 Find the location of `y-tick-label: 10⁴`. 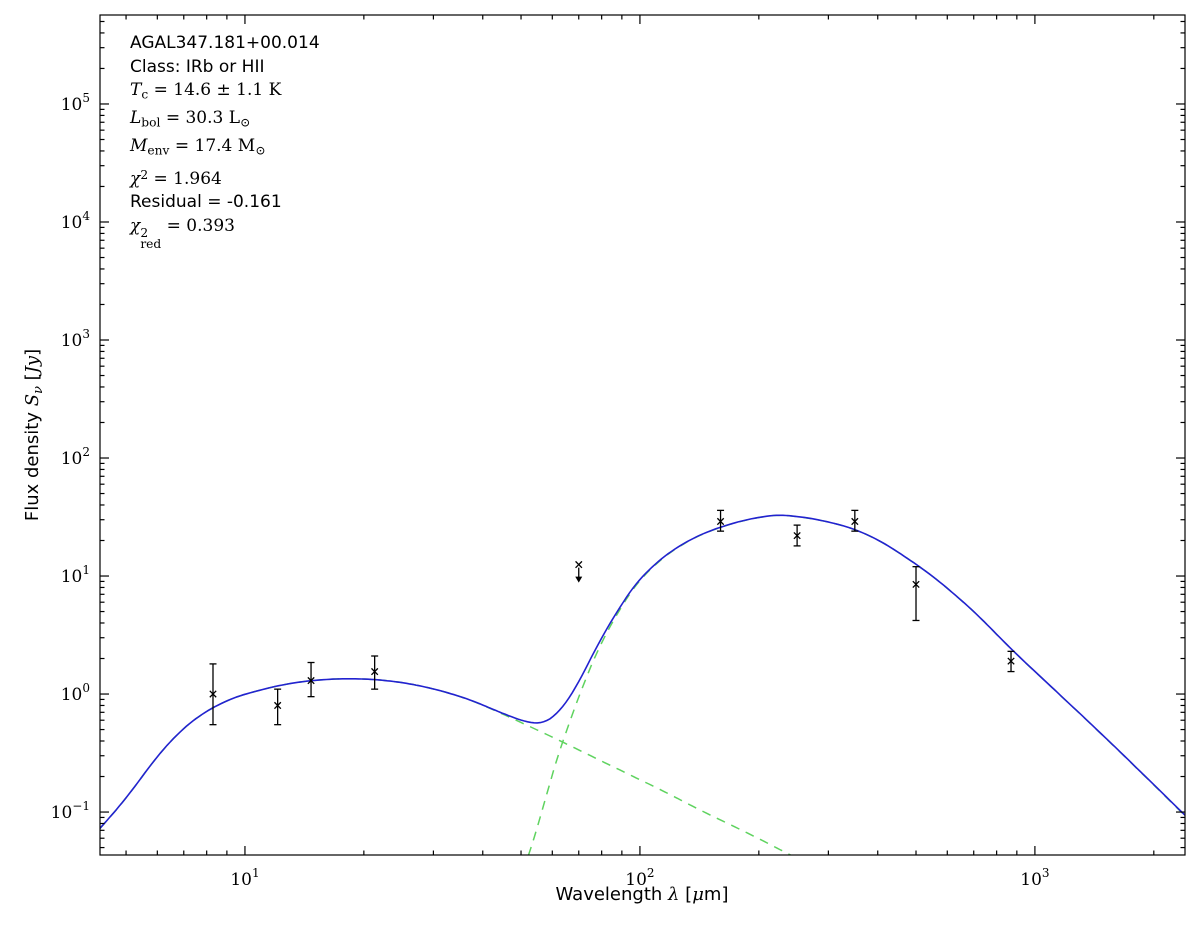

y-tick-label: 10⁴ is located at coordinates (76, 221).